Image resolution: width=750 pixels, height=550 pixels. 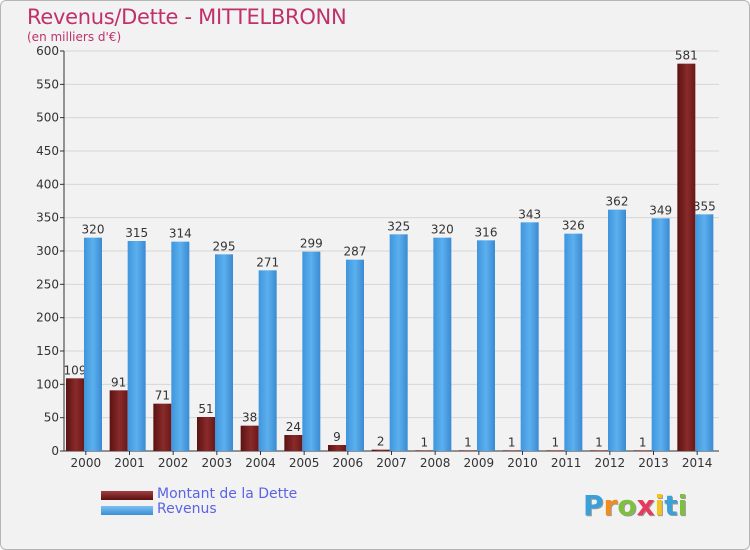 What do you see at coordinates (311, 244) in the screenshot?
I see `data-label-revenus: 299` at bounding box center [311, 244].